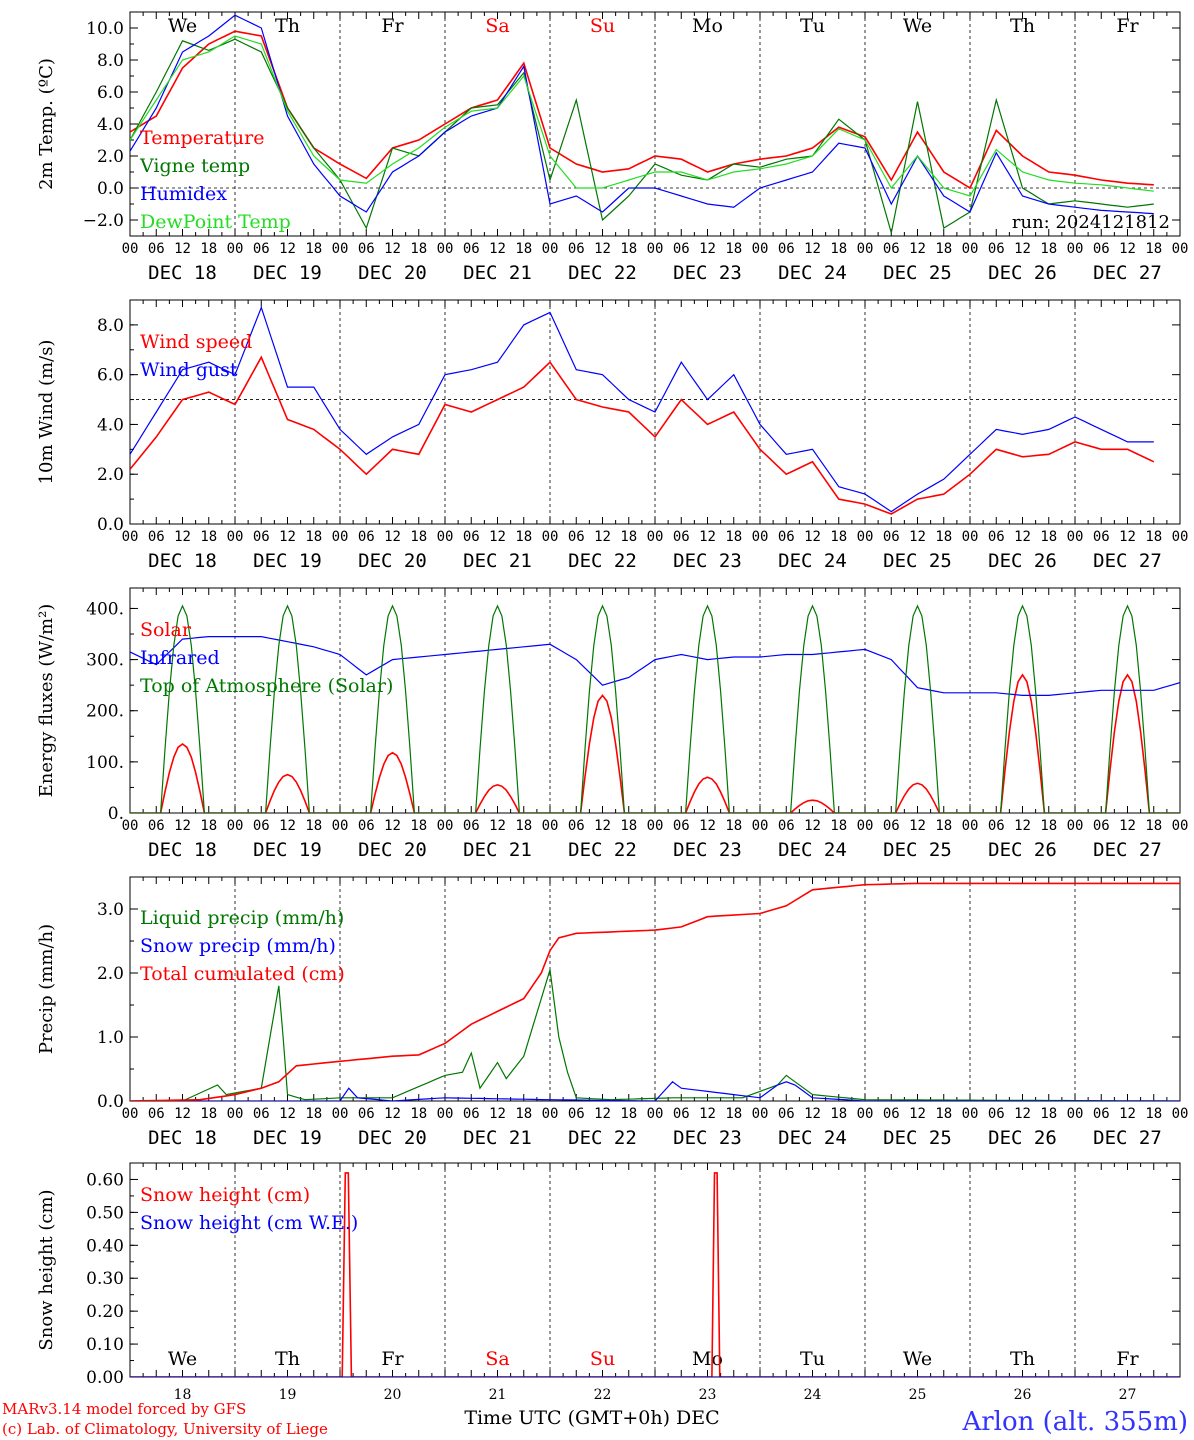 The height and width of the screenshot is (1440, 1194). Describe the element at coordinates (812, 561) in the screenshot. I see `date-label: DEC 24` at that location.